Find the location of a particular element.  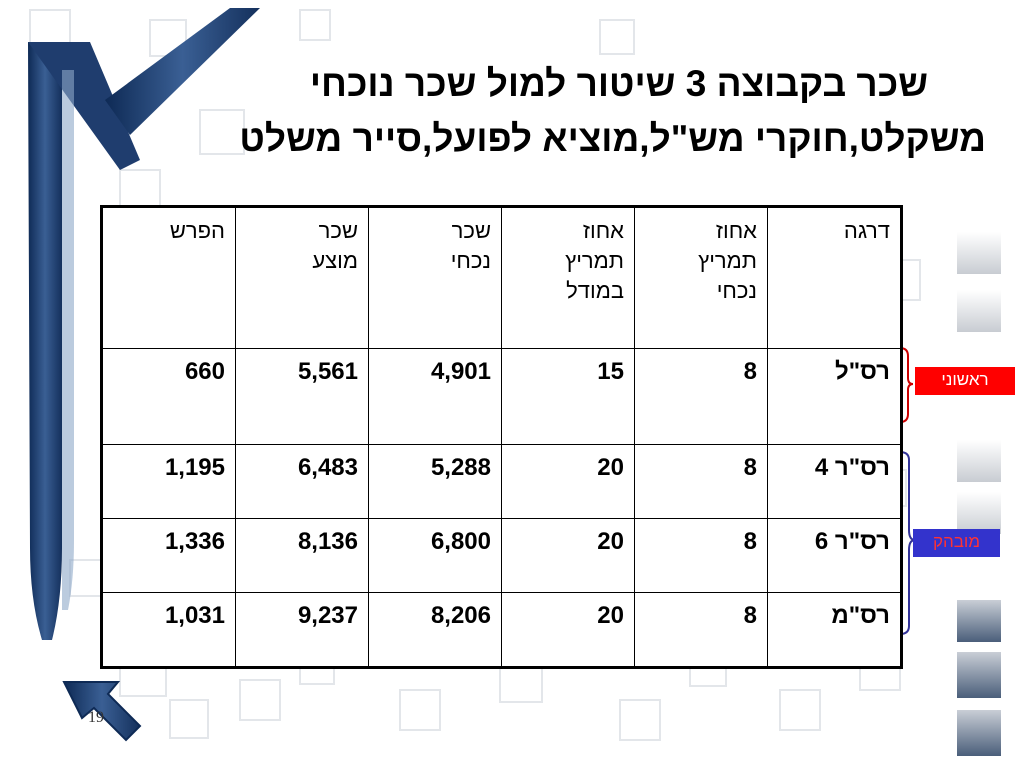

header-model-incentive: אחוז תמריץ במודל is located at coordinates (568, 277).